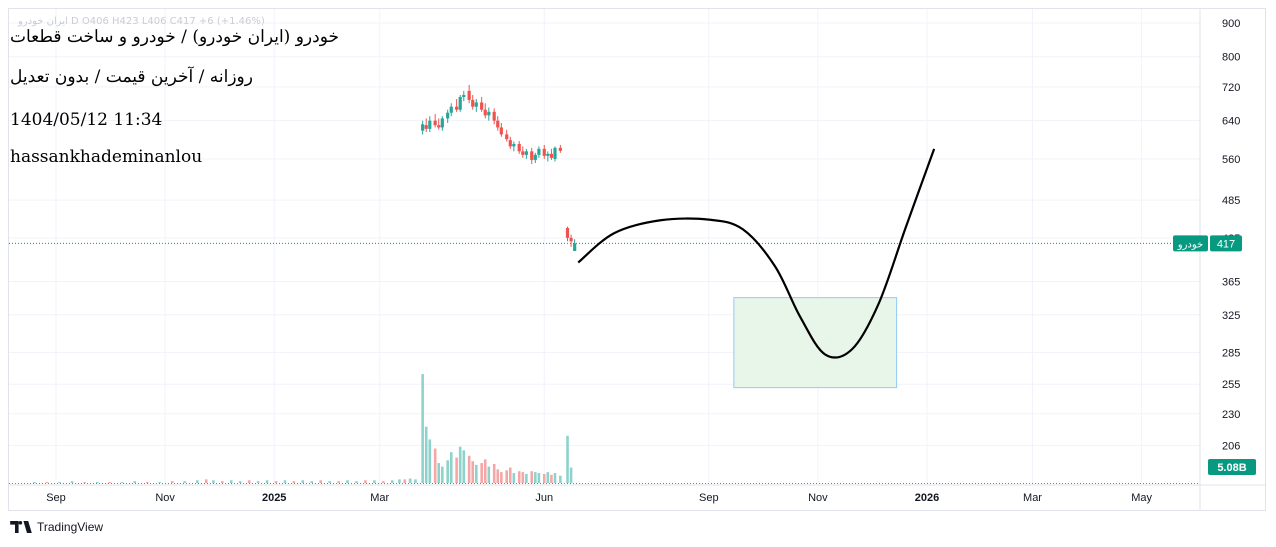 The image size is (1276, 547). What do you see at coordinates (1231, 88) in the screenshot?
I see `y-tick-label: 720` at bounding box center [1231, 88].